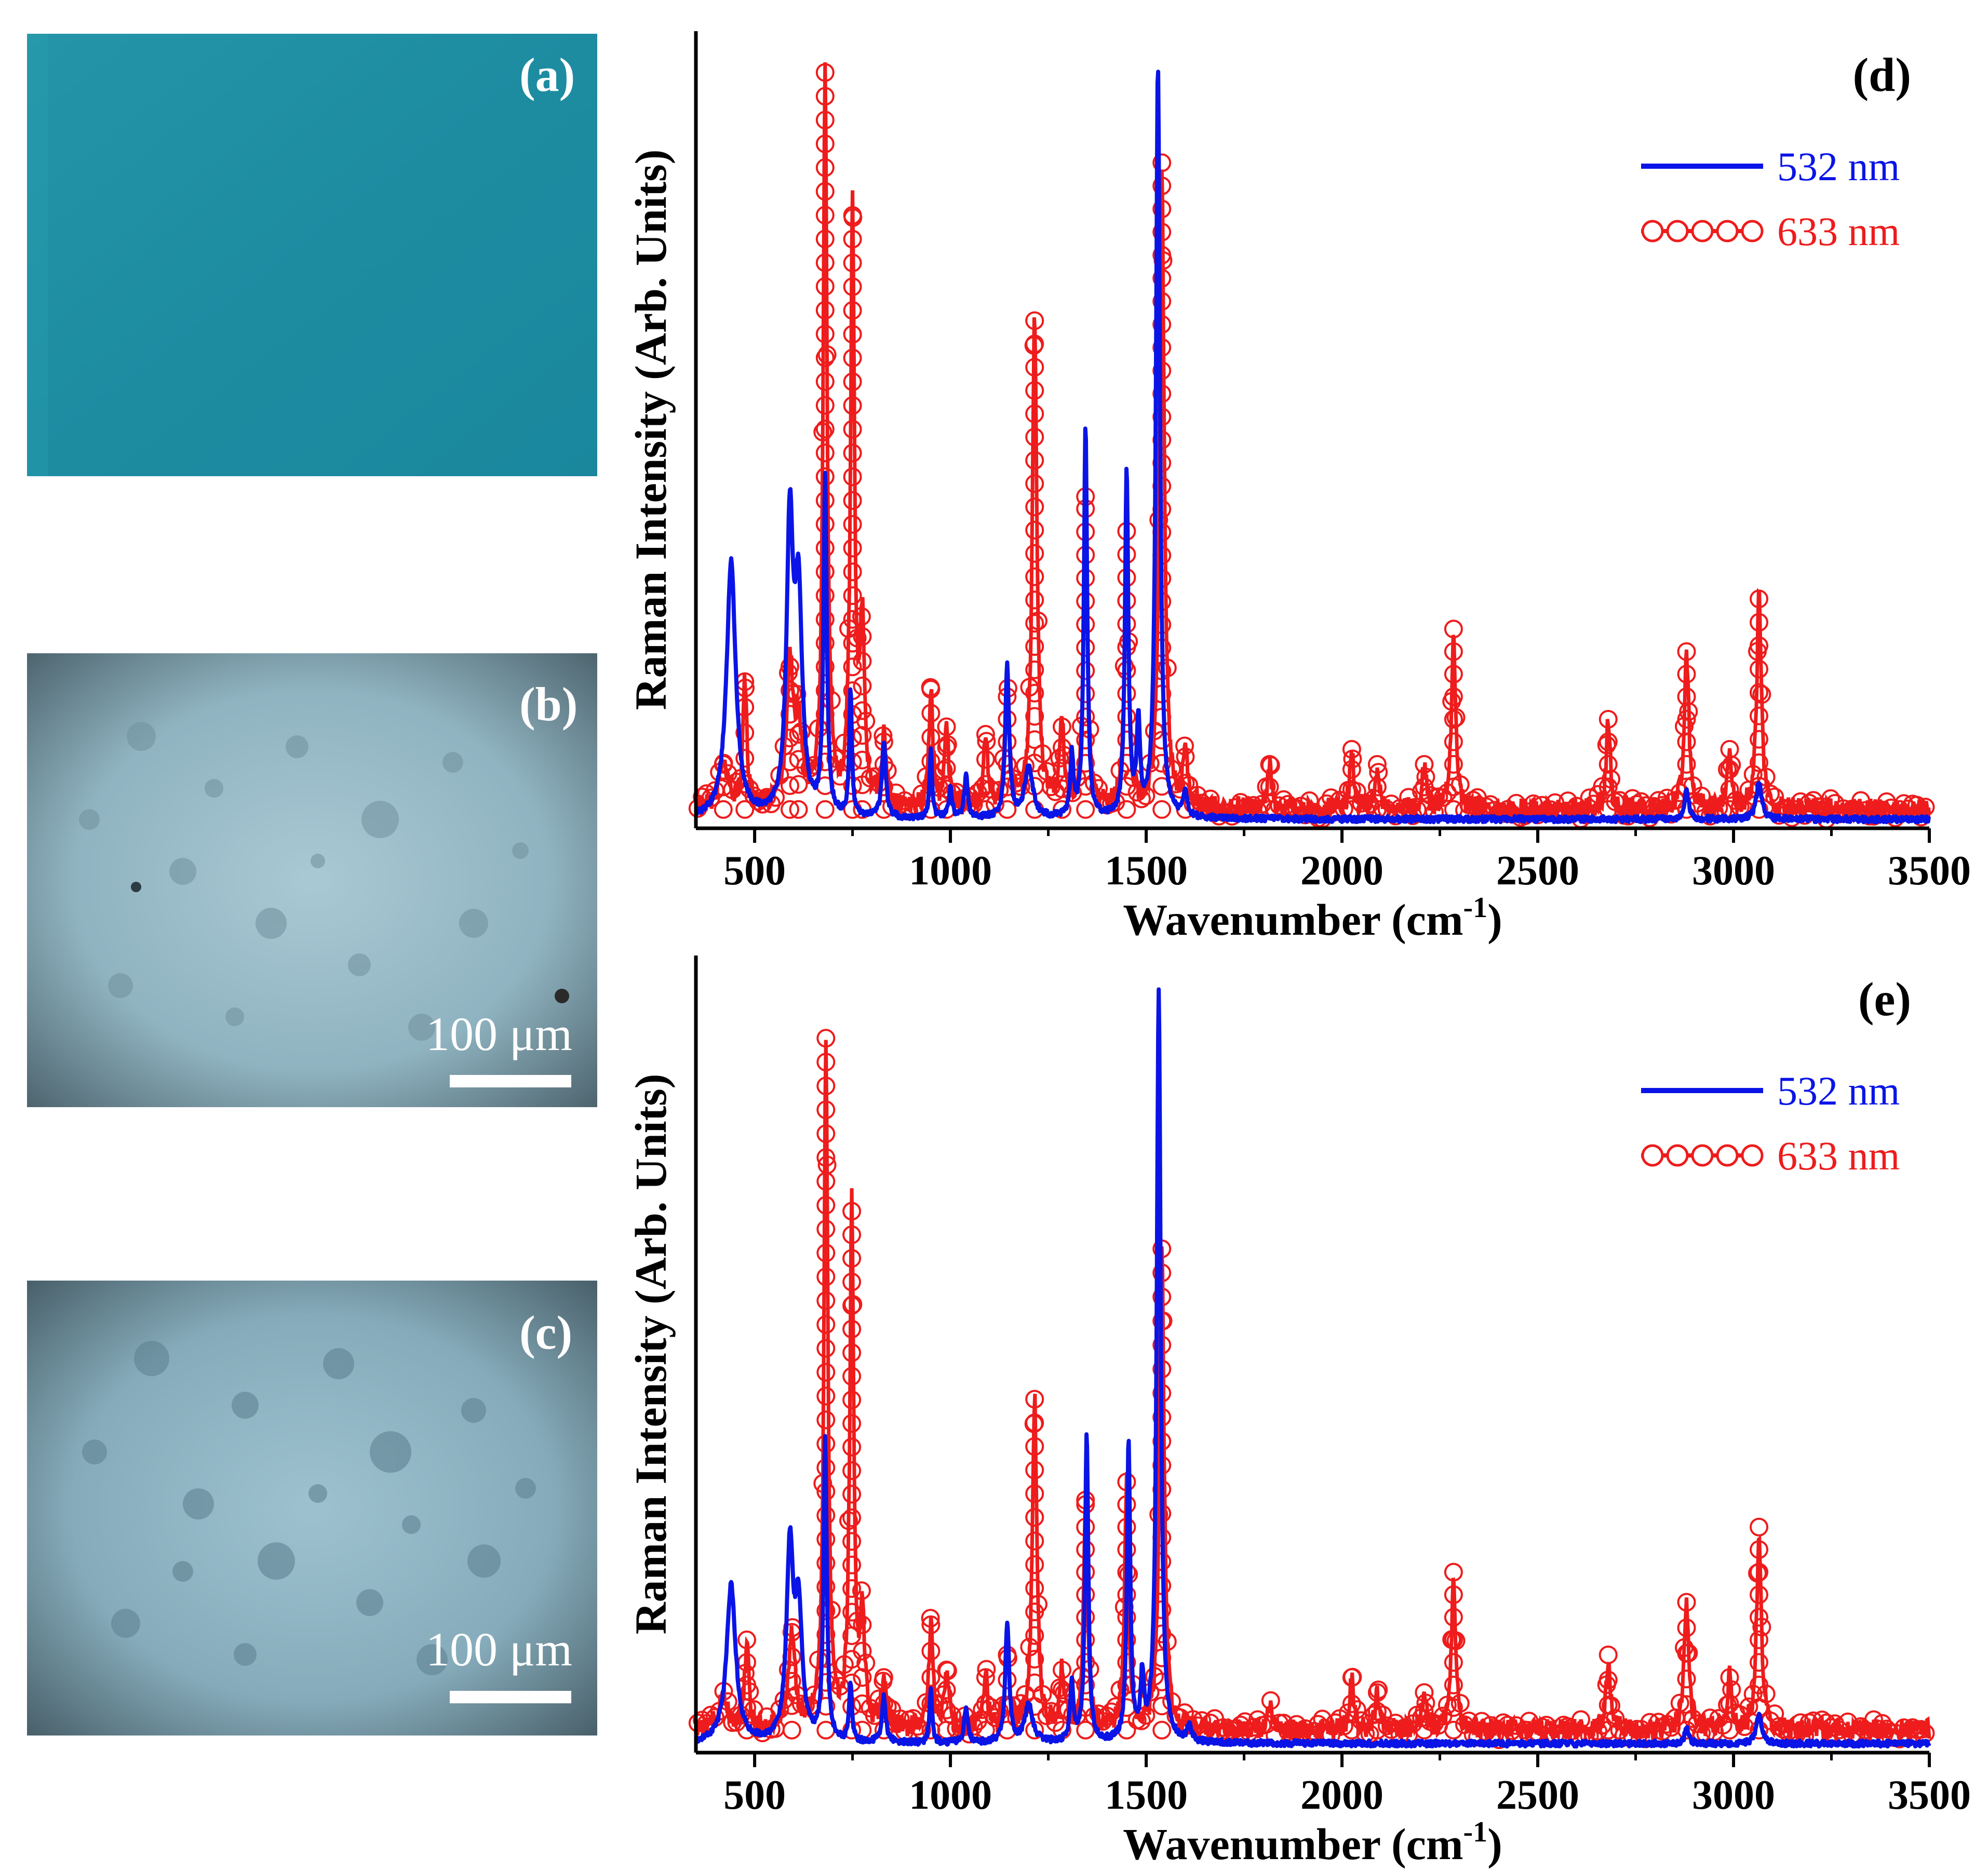  I want to click on photo-b-image, so click(312, 880).